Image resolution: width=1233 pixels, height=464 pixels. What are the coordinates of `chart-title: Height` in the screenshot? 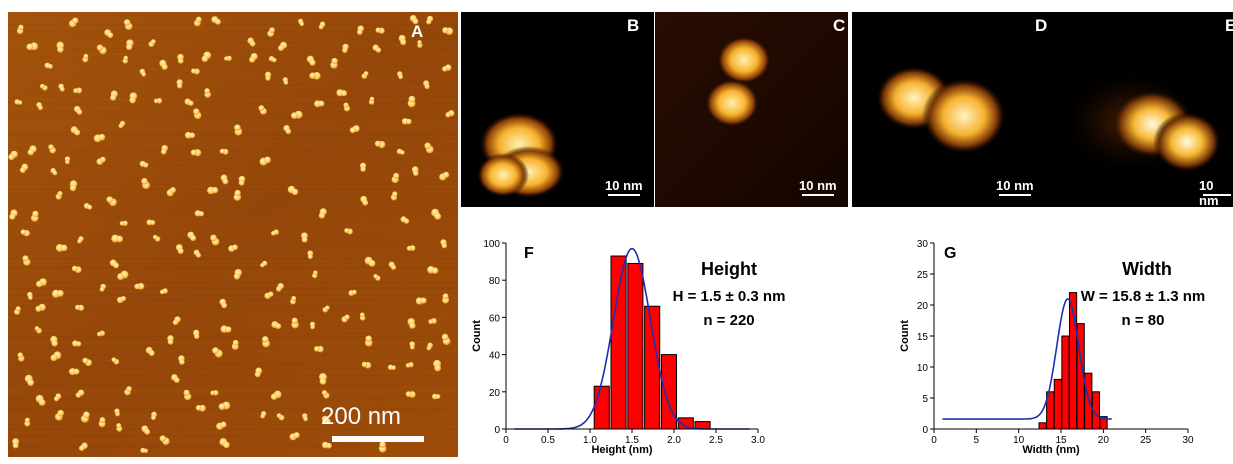 It's located at (729, 269).